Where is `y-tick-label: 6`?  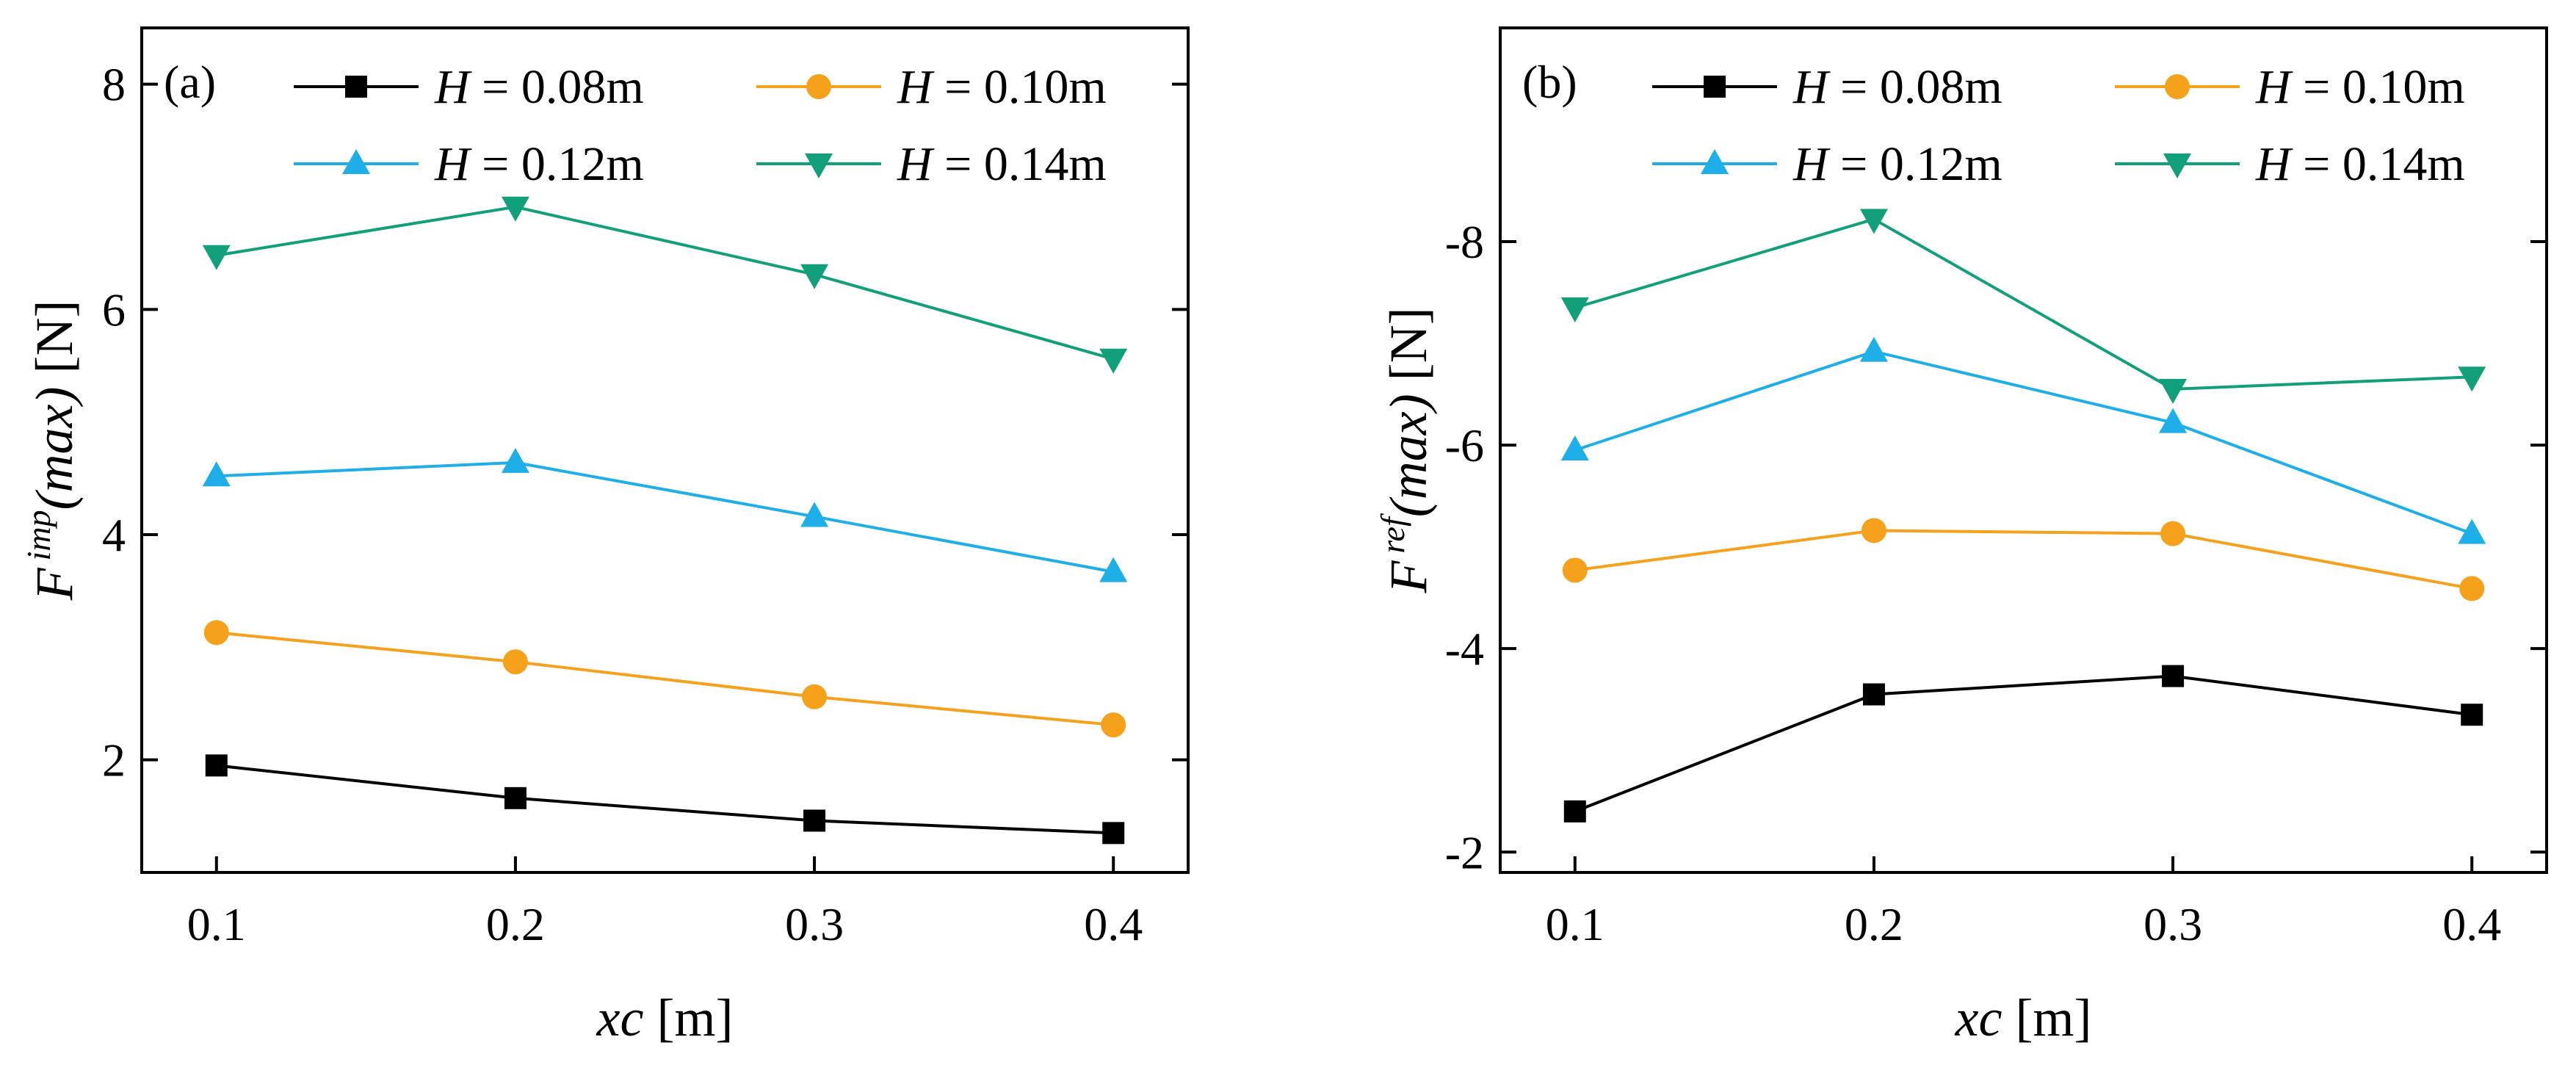
y-tick-label: 6 is located at coordinates (114, 309).